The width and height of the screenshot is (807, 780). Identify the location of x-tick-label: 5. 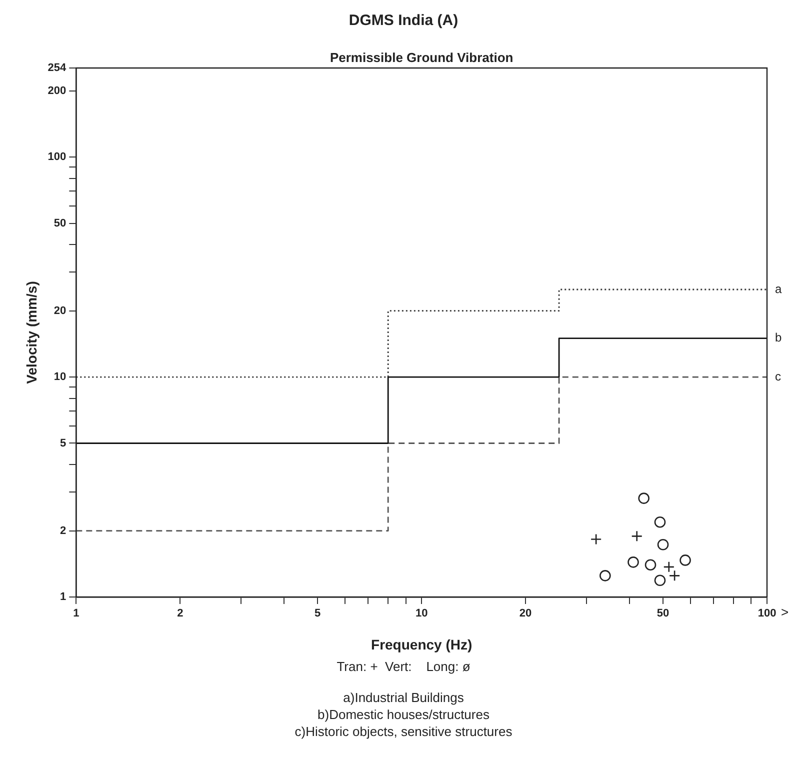
(317, 614).